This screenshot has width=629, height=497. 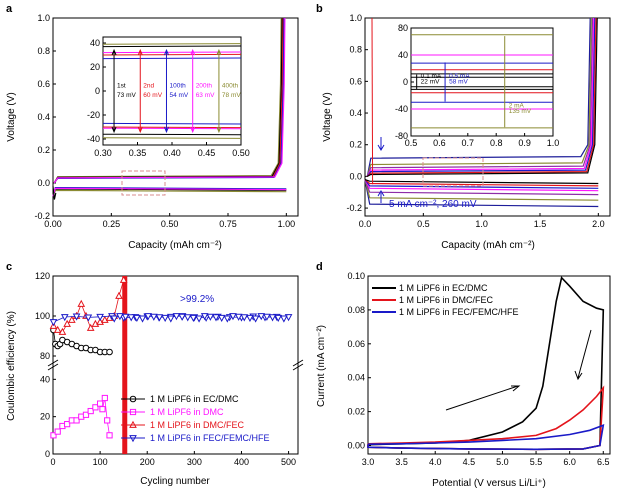 What do you see at coordinates (431, 76) in the screenshot?
I see `current-label-b: 0.1 mA` at bounding box center [431, 76].